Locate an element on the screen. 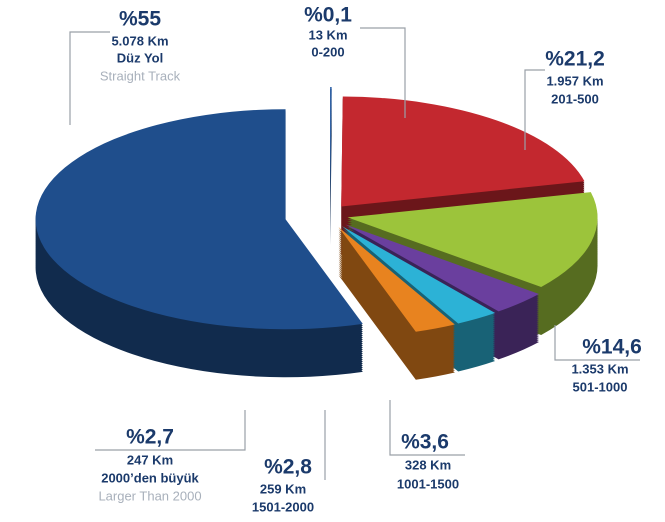 This screenshot has width=665, height=522. category-label: 1501-2000 is located at coordinates (283, 506).